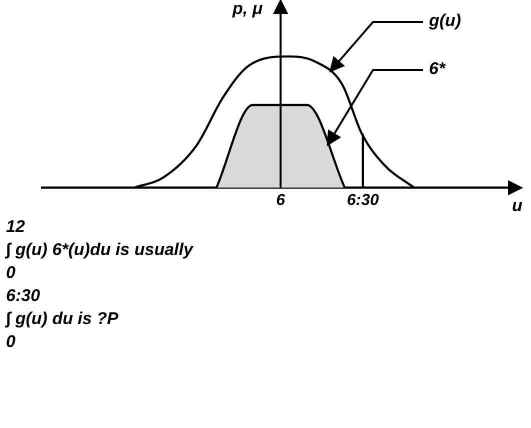 This screenshot has width=531, height=428. Describe the element at coordinates (445, 21) in the screenshot. I see `text: g(u)` at that location.